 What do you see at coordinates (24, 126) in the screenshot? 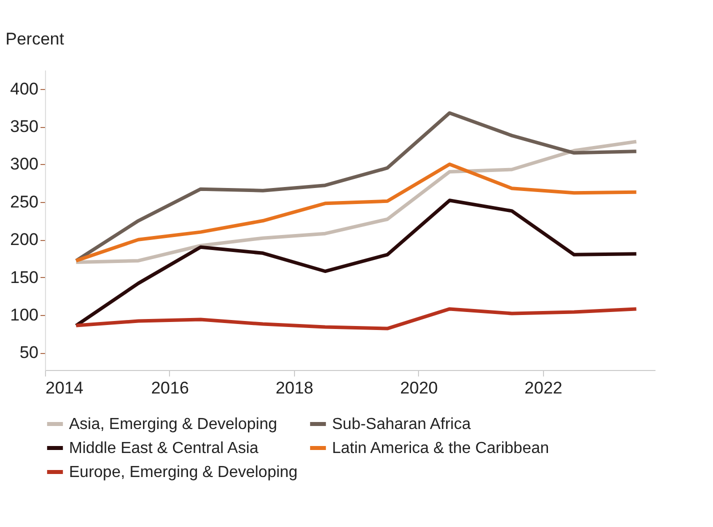
I see `y-tick-label: 350` at bounding box center [24, 126].